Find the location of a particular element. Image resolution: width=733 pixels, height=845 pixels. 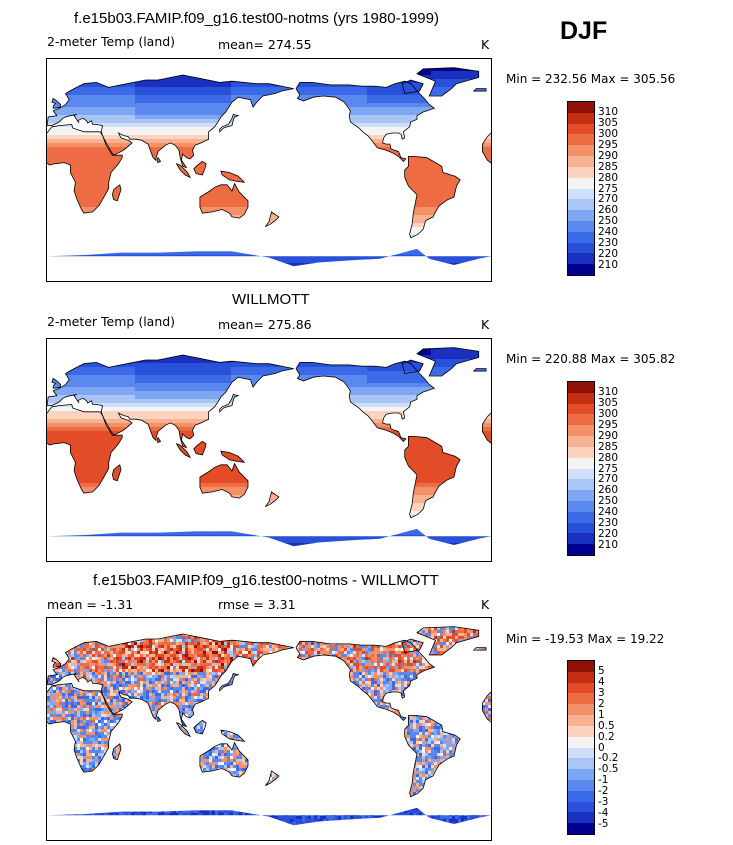

mean-label: mean= 274.55 is located at coordinates (265, 44).